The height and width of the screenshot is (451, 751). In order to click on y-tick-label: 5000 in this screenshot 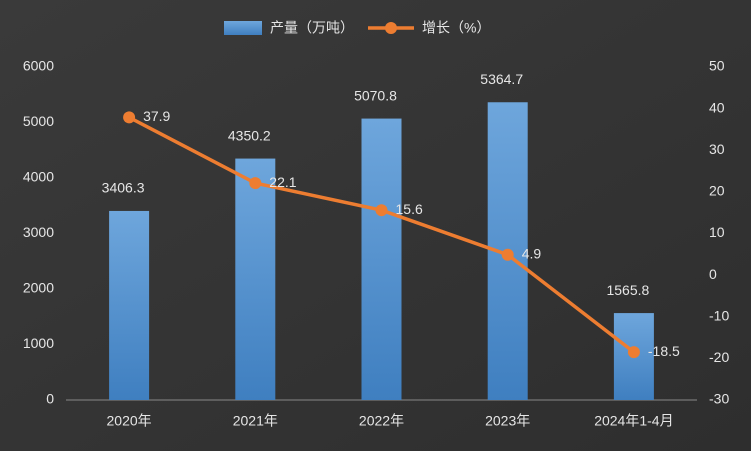, I will do `click(38, 121)`.